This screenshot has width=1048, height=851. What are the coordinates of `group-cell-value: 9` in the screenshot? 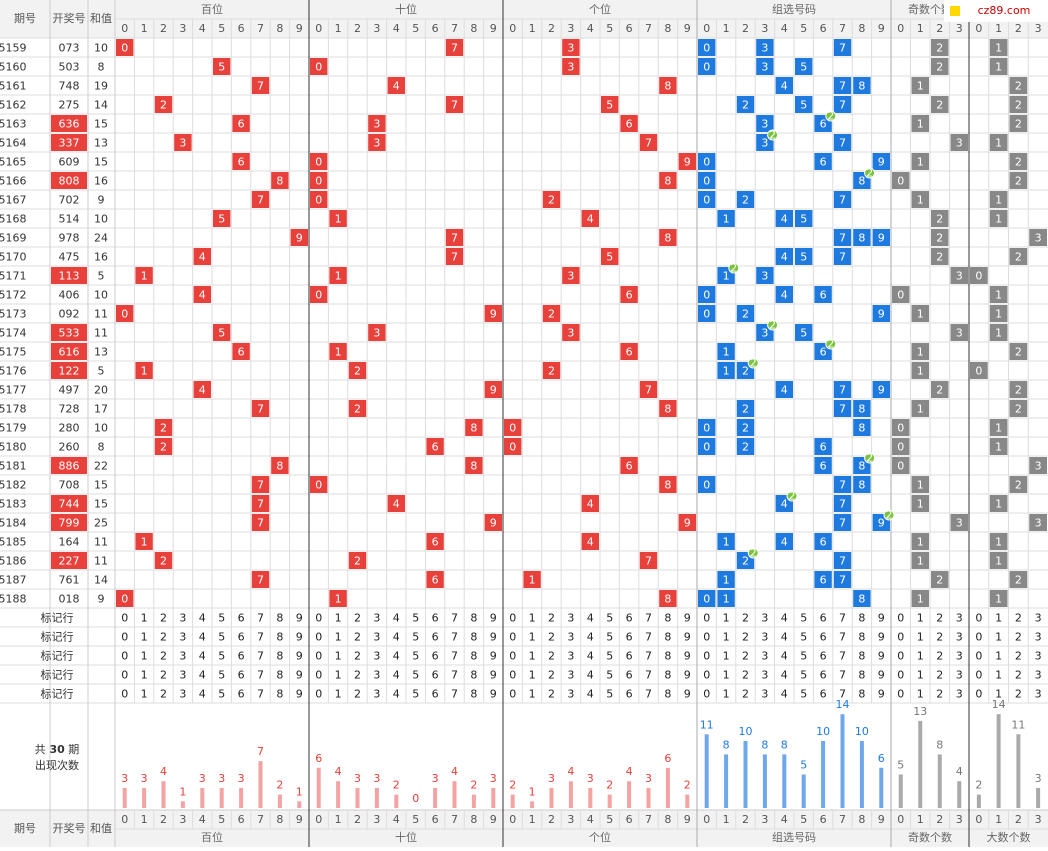 It's located at (881, 523).